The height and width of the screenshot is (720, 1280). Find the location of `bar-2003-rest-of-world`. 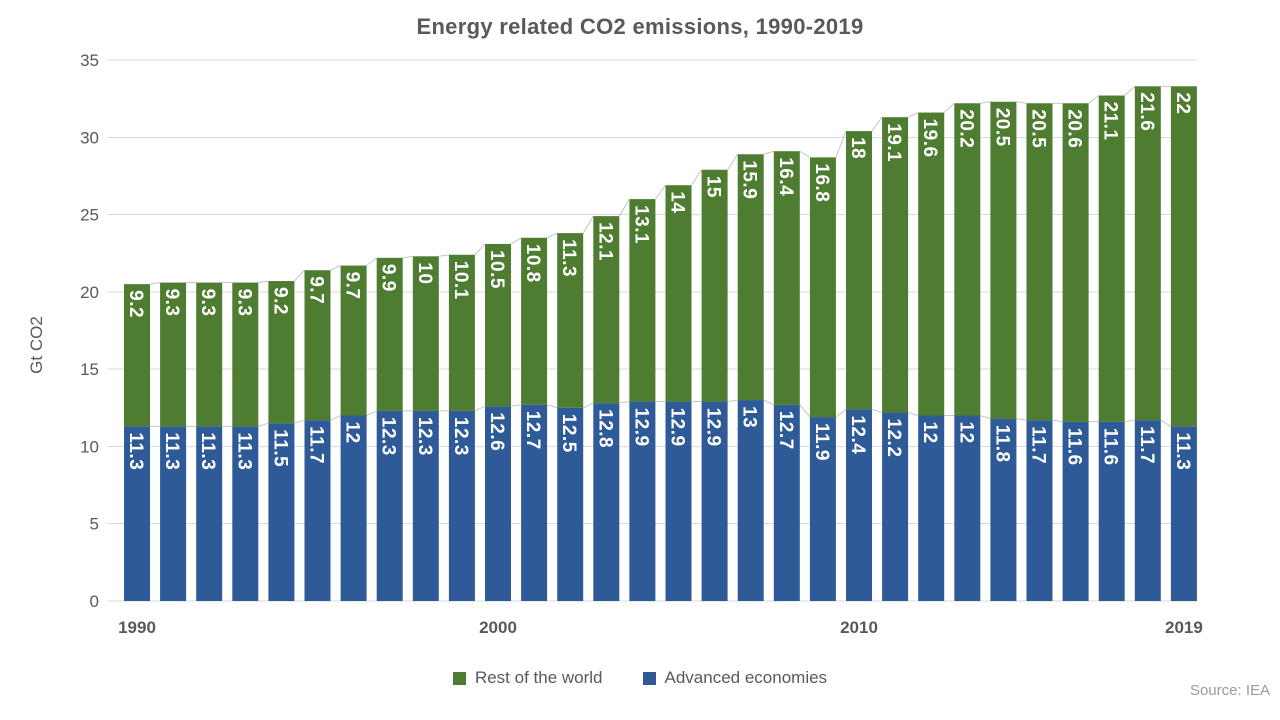

bar-2003-rest-of-world is located at coordinates (606, 310).